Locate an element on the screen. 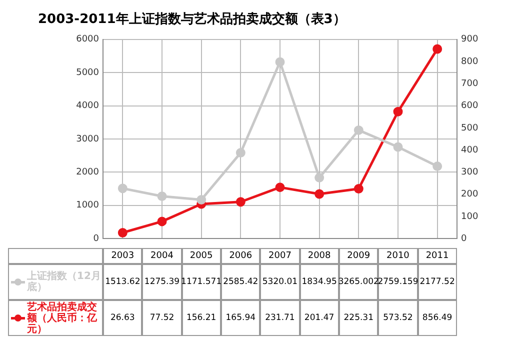  y2-tick-label: 200 is located at coordinates (469, 195).